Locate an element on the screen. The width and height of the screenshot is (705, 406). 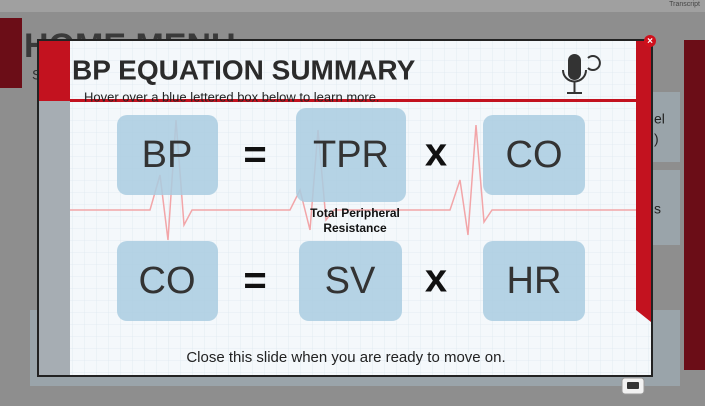
left-accent is located at coordinates (54, 71).